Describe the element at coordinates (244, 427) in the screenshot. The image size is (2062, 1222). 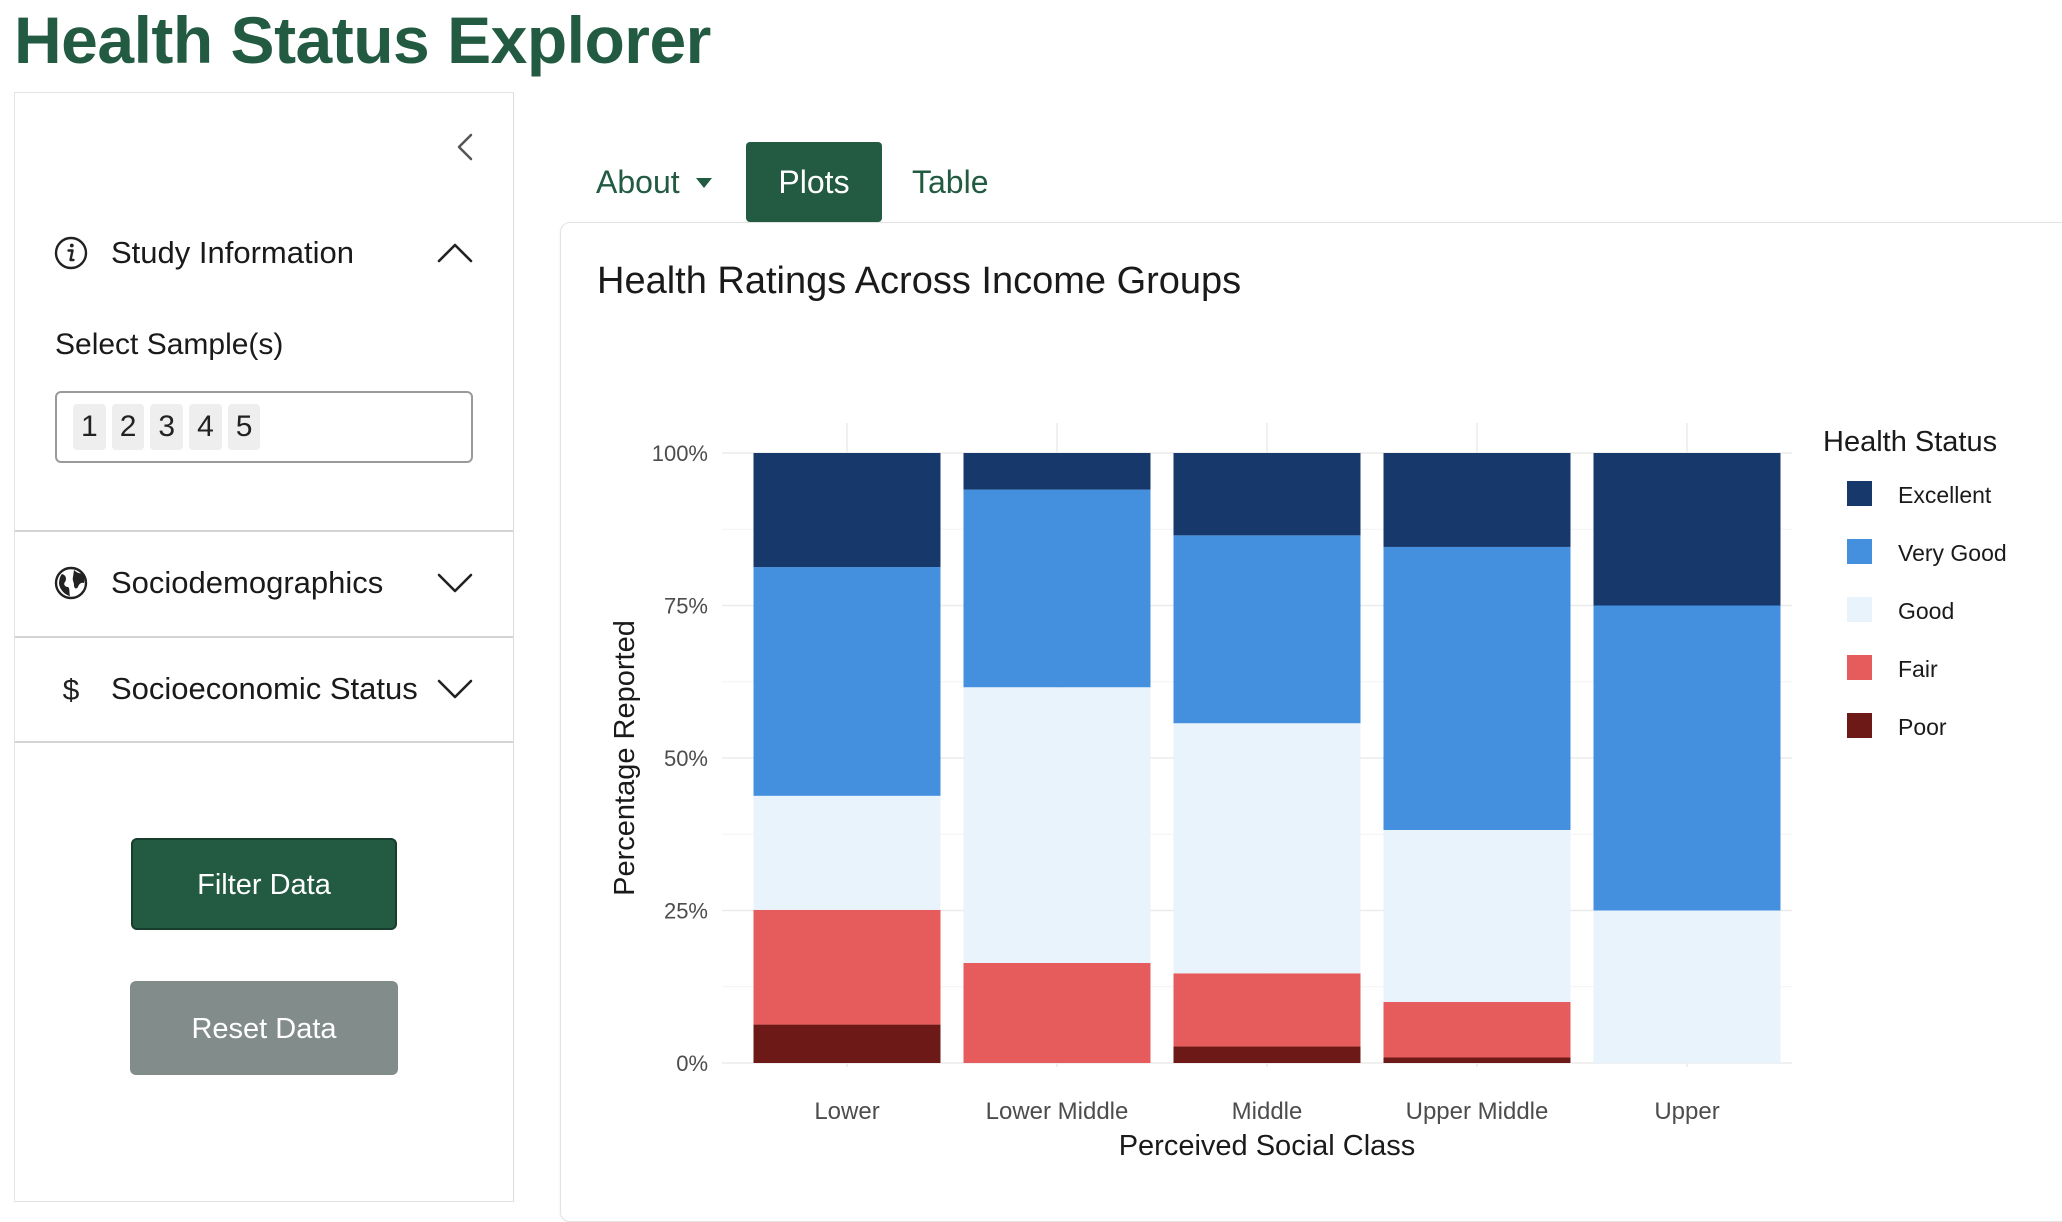
I see `sample-chip: 5` at that location.